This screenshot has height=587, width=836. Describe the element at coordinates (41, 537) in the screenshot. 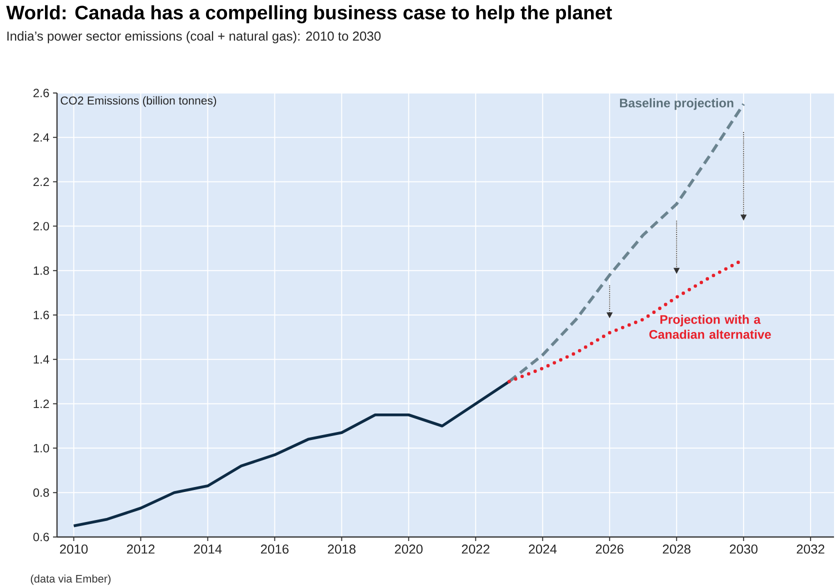

I see `y-tick-label: 0.6` at that location.